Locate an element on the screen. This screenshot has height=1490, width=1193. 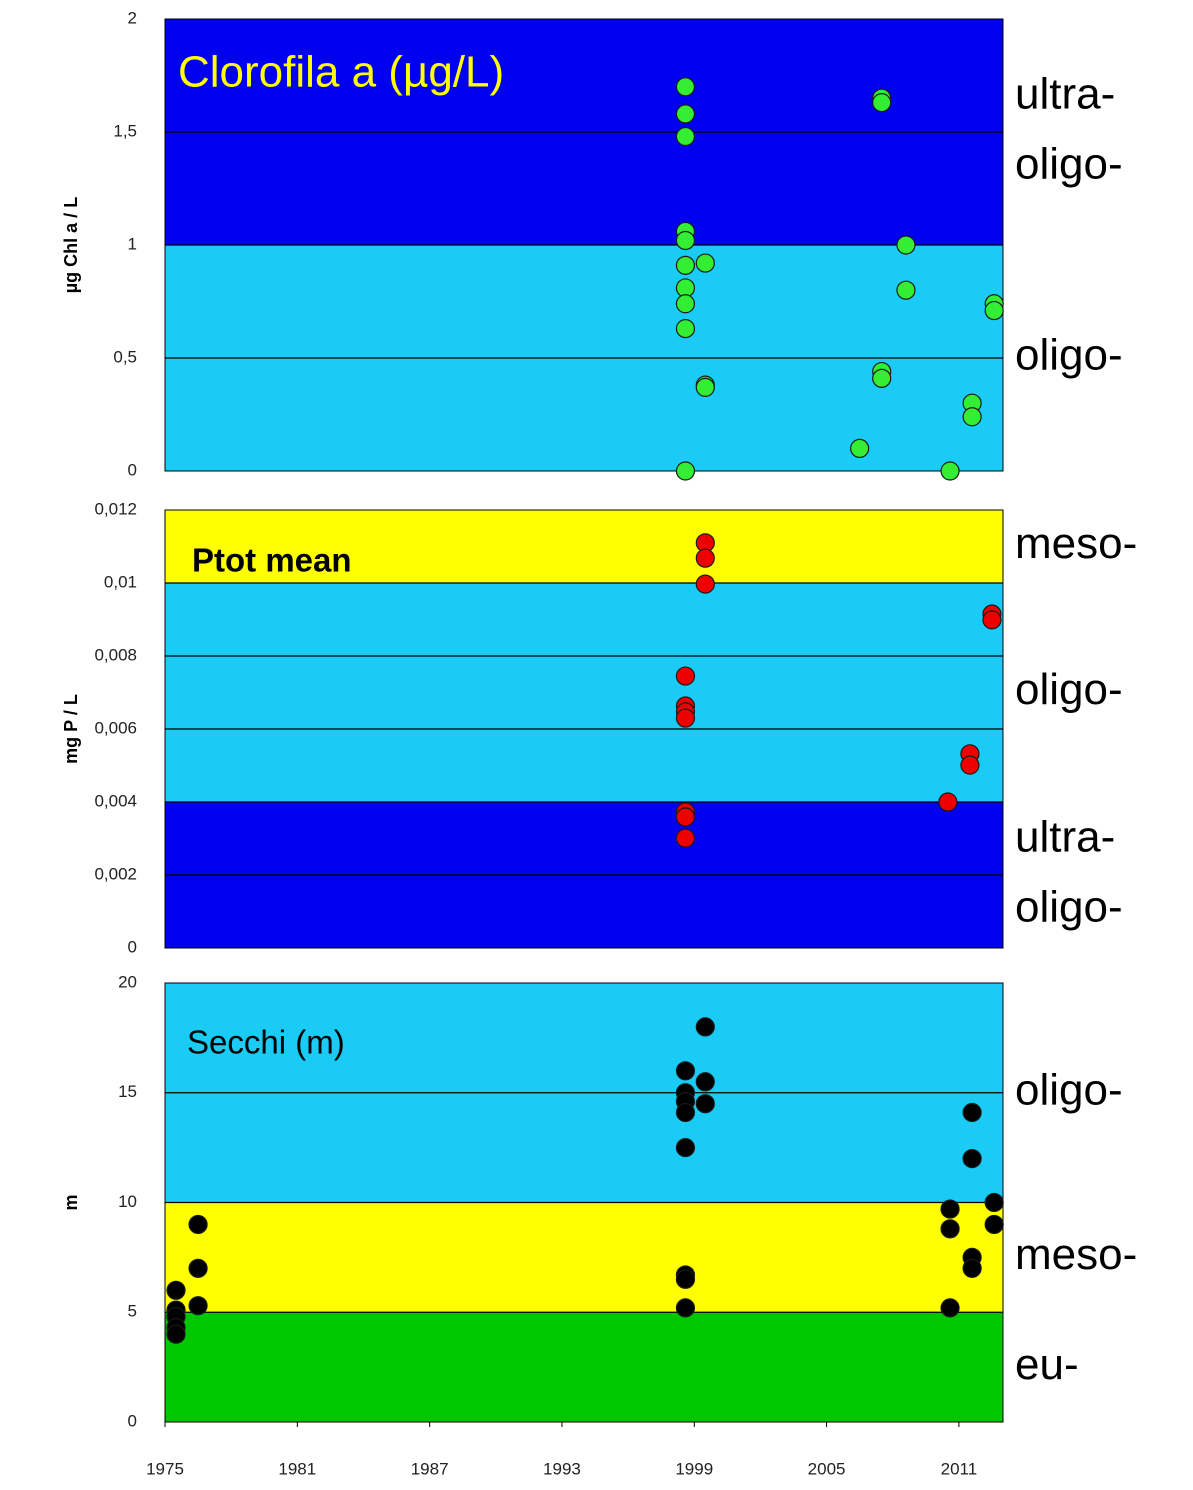
x-tick-label: 1975 is located at coordinates (165, 1468).